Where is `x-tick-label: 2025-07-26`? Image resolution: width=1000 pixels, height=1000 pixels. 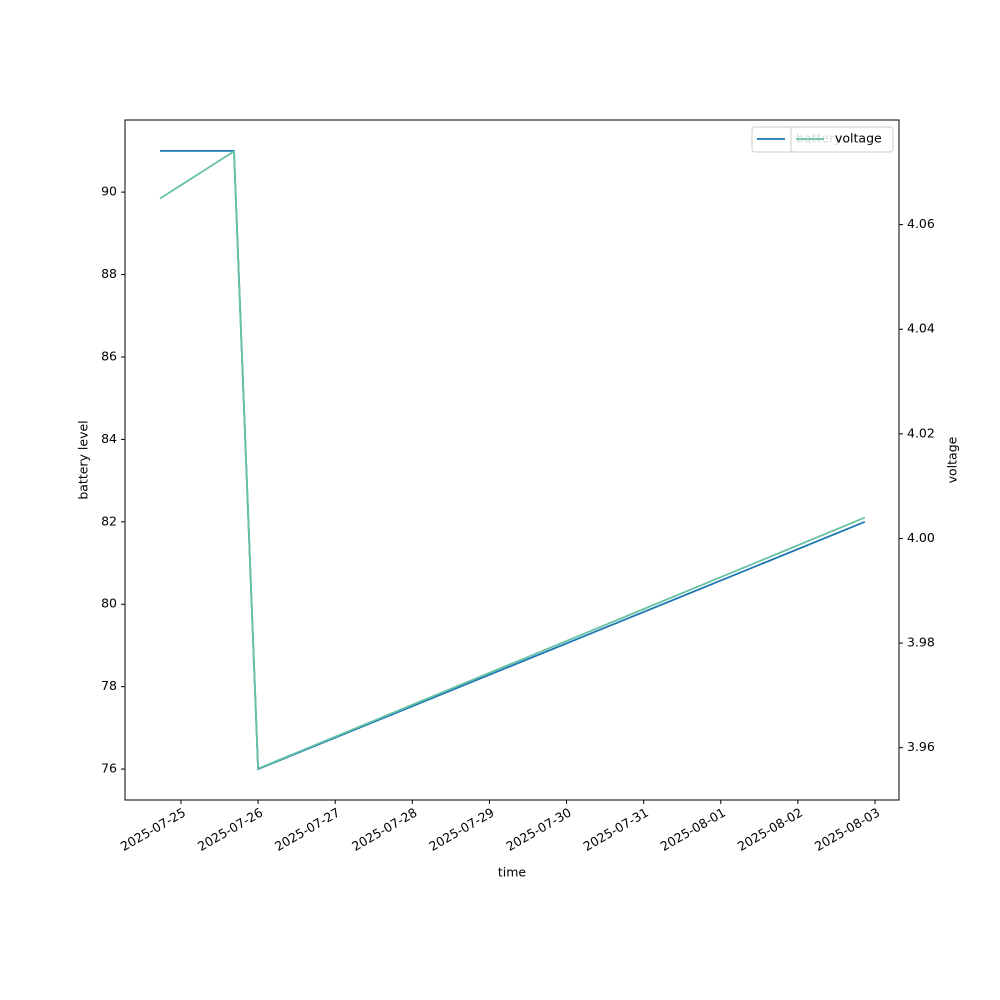 x-tick-label: 2025-07-26 is located at coordinates (230, 829).